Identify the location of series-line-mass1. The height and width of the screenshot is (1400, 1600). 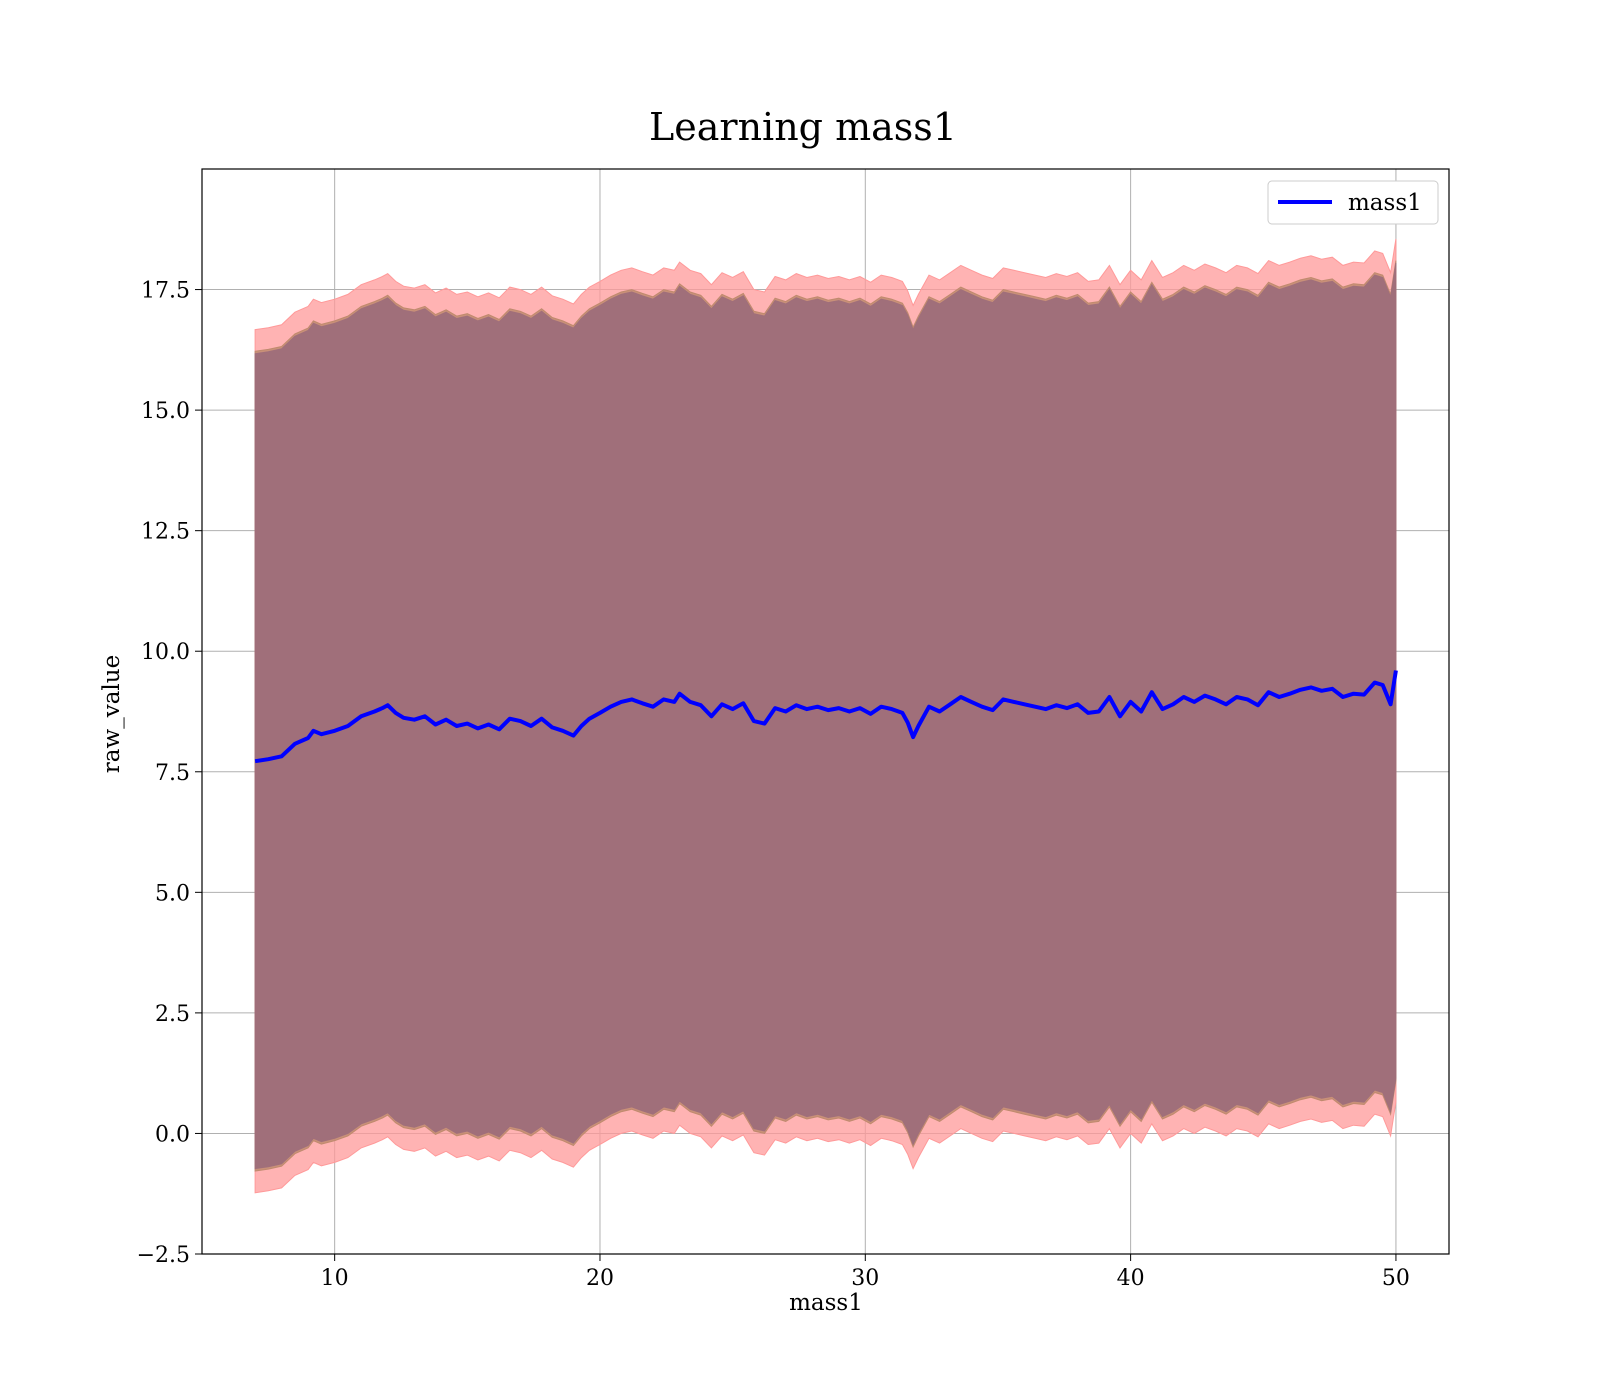
(826, 717).